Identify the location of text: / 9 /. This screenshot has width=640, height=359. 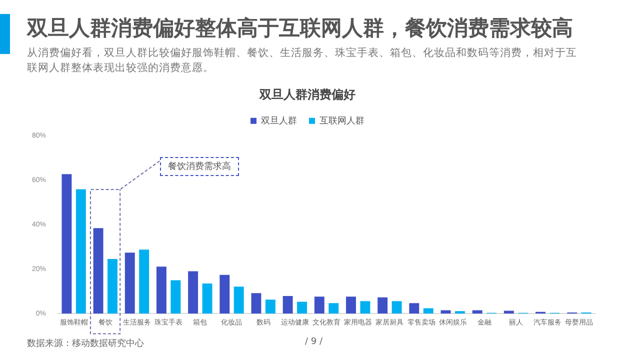
(314, 342).